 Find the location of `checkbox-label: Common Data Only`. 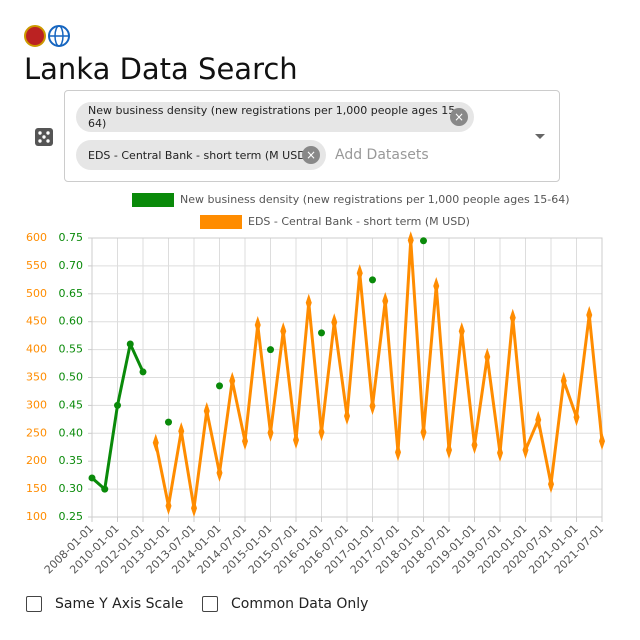

checkbox-label: Common Data Only is located at coordinates (300, 604).